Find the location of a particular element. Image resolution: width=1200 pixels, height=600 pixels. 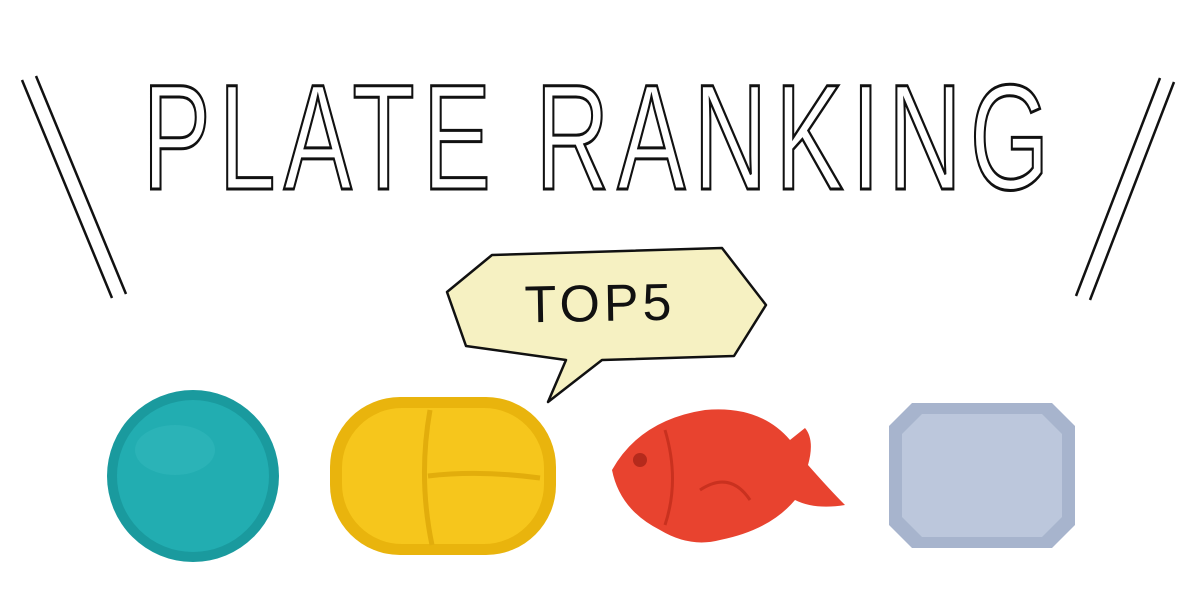

teal-round-plate is located at coordinates (193, 476).